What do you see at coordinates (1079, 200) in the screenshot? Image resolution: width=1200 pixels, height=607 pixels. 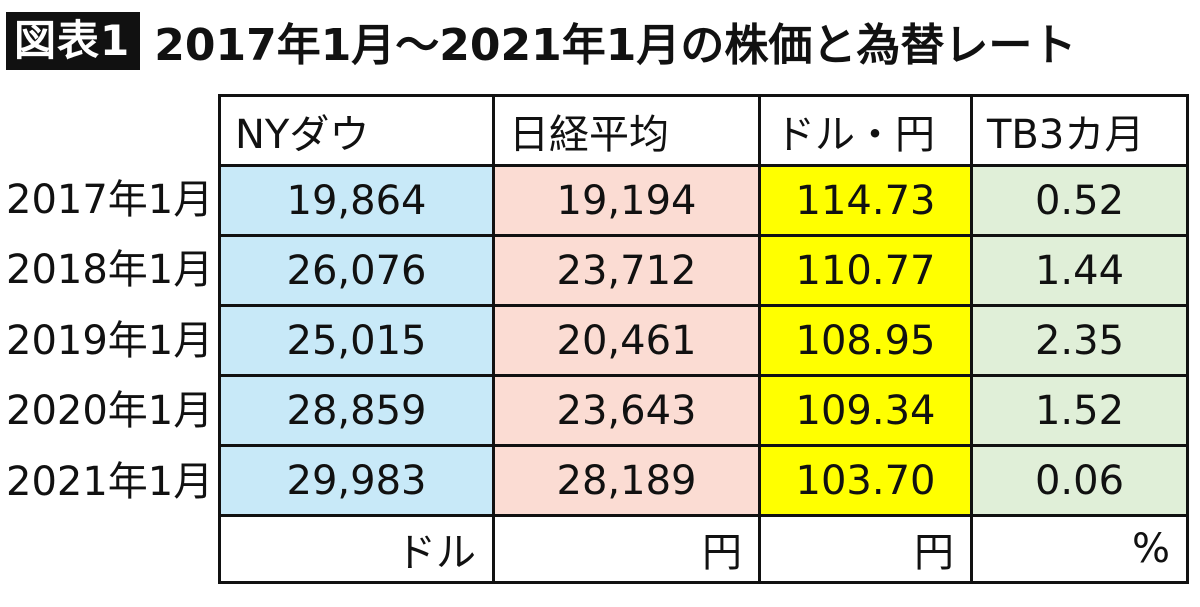 I see `cell-tb3m: 0.52` at bounding box center [1079, 200].